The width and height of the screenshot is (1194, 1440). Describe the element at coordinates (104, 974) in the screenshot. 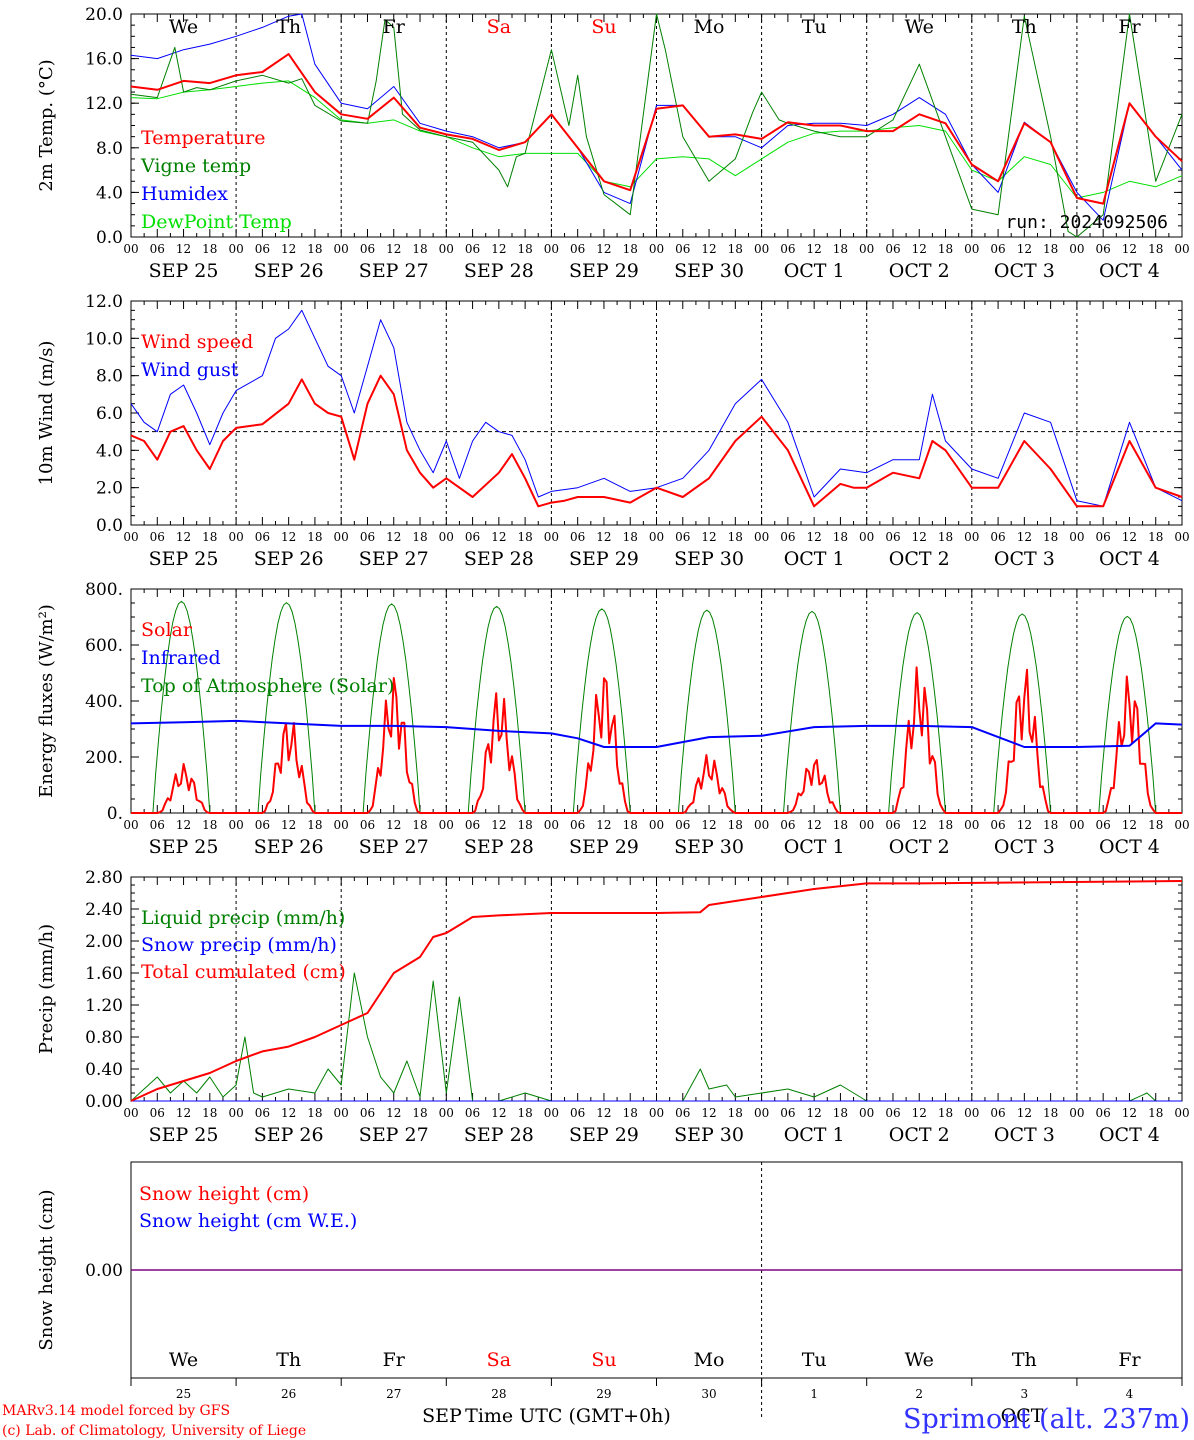

I see `y-tick-label: 1.60` at that location.